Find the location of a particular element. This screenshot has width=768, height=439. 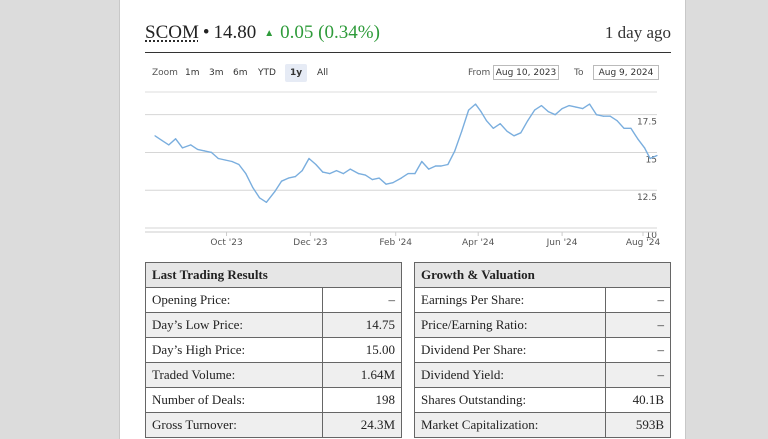

row-label: Day’s High Price: is located at coordinates (234, 350).